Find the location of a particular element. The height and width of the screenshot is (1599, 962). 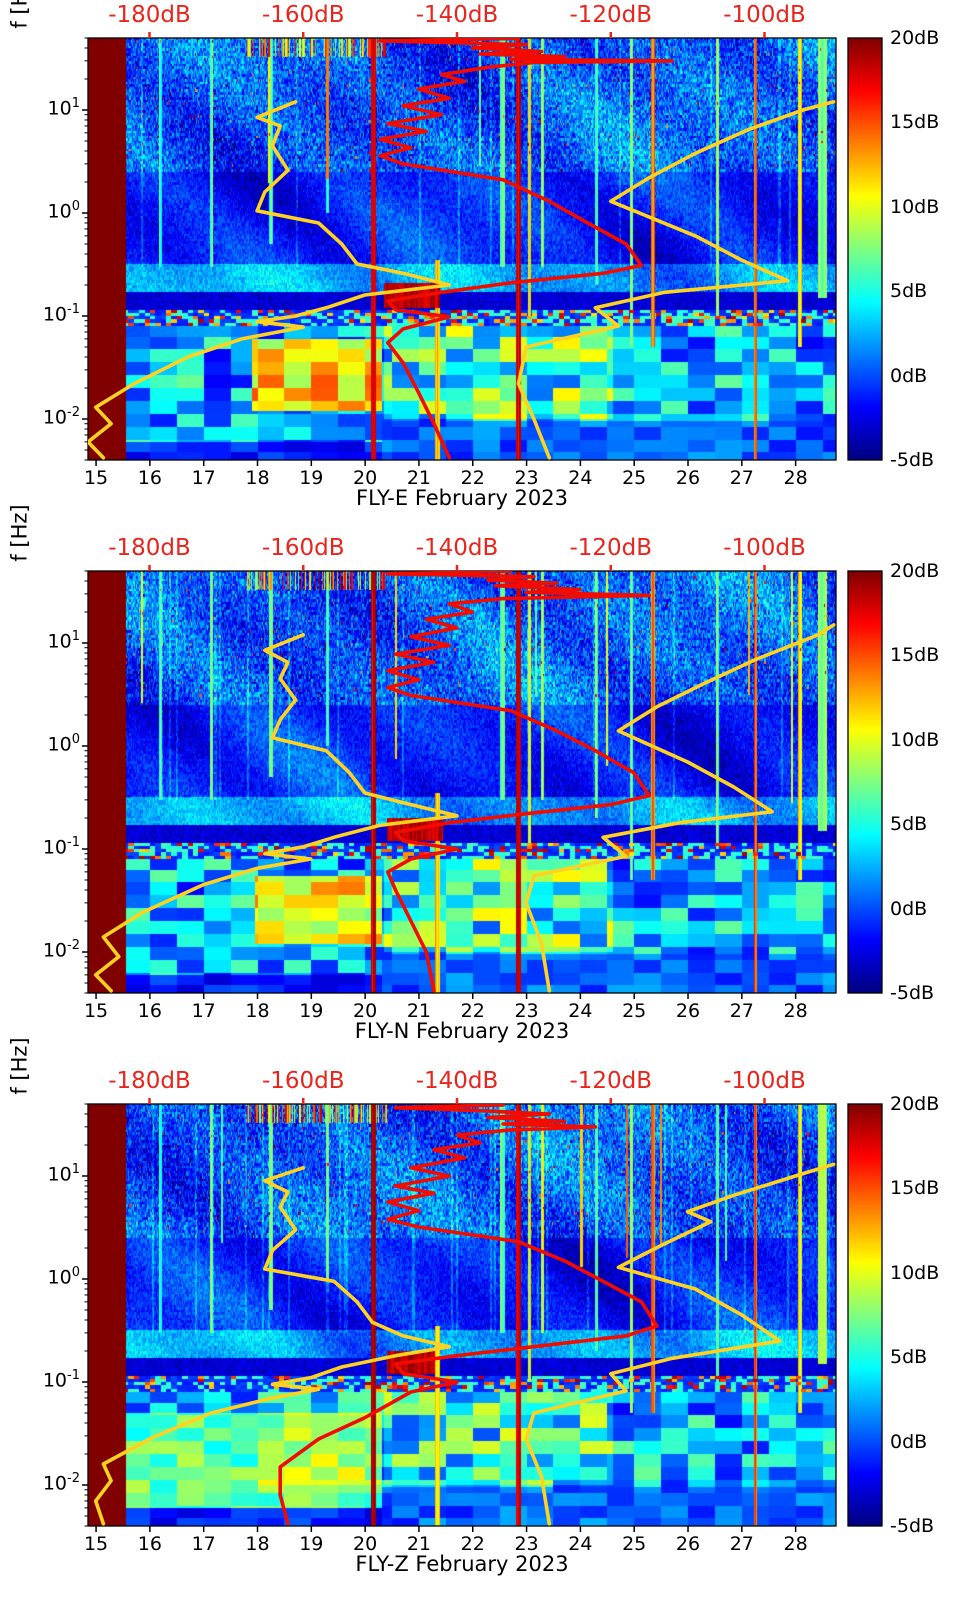

x-axis-title: FLY-Z February 2023 is located at coordinates (462, 1564).